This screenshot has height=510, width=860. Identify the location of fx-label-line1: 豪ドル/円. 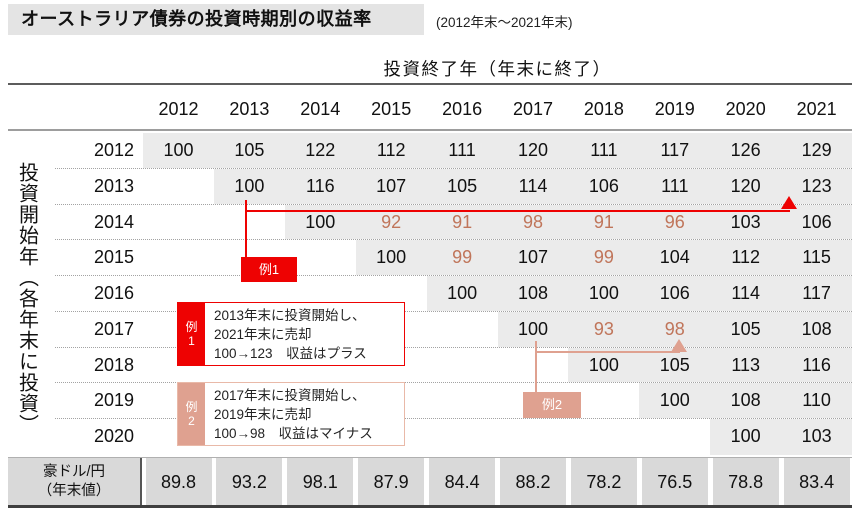
(74, 472).